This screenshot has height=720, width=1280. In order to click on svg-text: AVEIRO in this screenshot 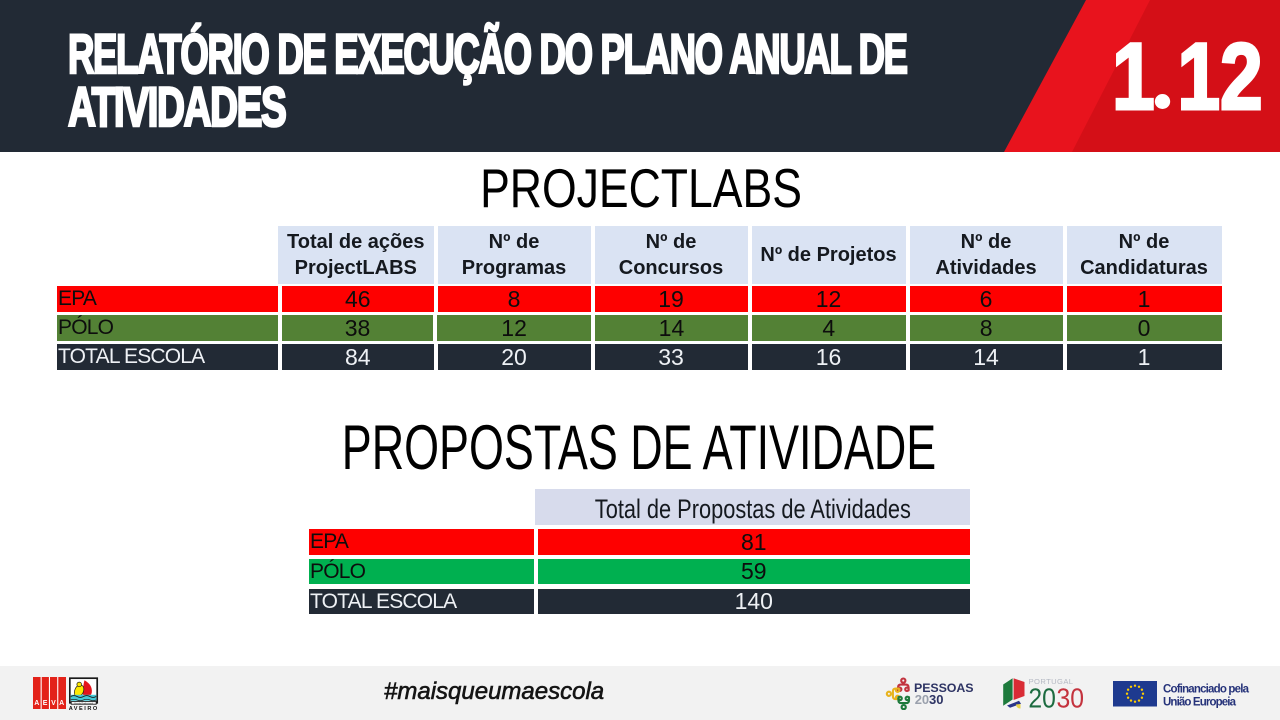, I will do `click(84, 708)`.